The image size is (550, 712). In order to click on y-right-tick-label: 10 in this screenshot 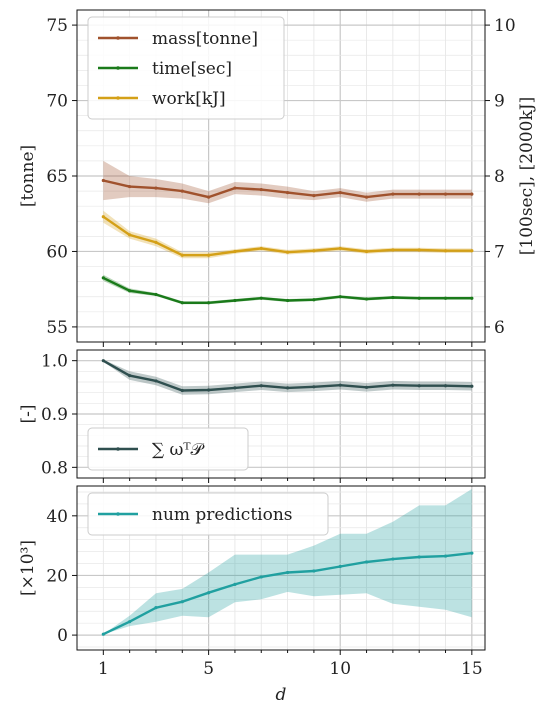, I will do `click(505, 26)`.